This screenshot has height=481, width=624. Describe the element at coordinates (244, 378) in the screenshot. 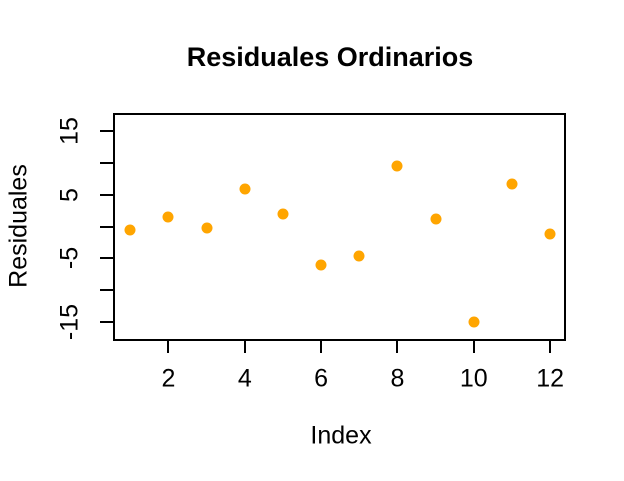

I see `x-tick-label: 4` at that location.